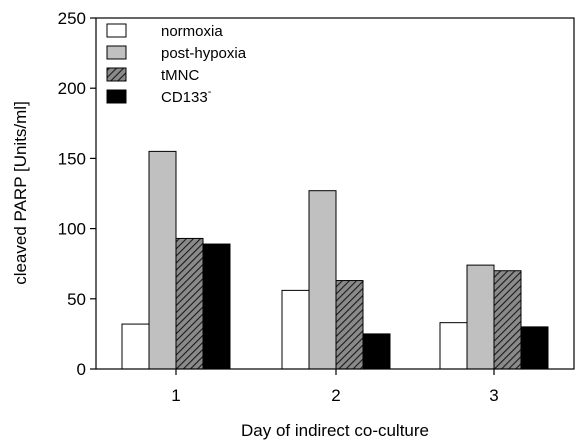 The width and height of the screenshot is (579, 441). What do you see at coordinates (72, 158) in the screenshot?
I see `y-tick-label: 150` at bounding box center [72, 158].